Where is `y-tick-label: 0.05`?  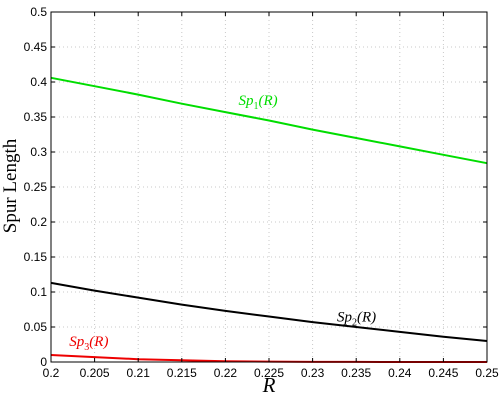 y-tick-label: 0.05 is located at coordinates (36, 327).